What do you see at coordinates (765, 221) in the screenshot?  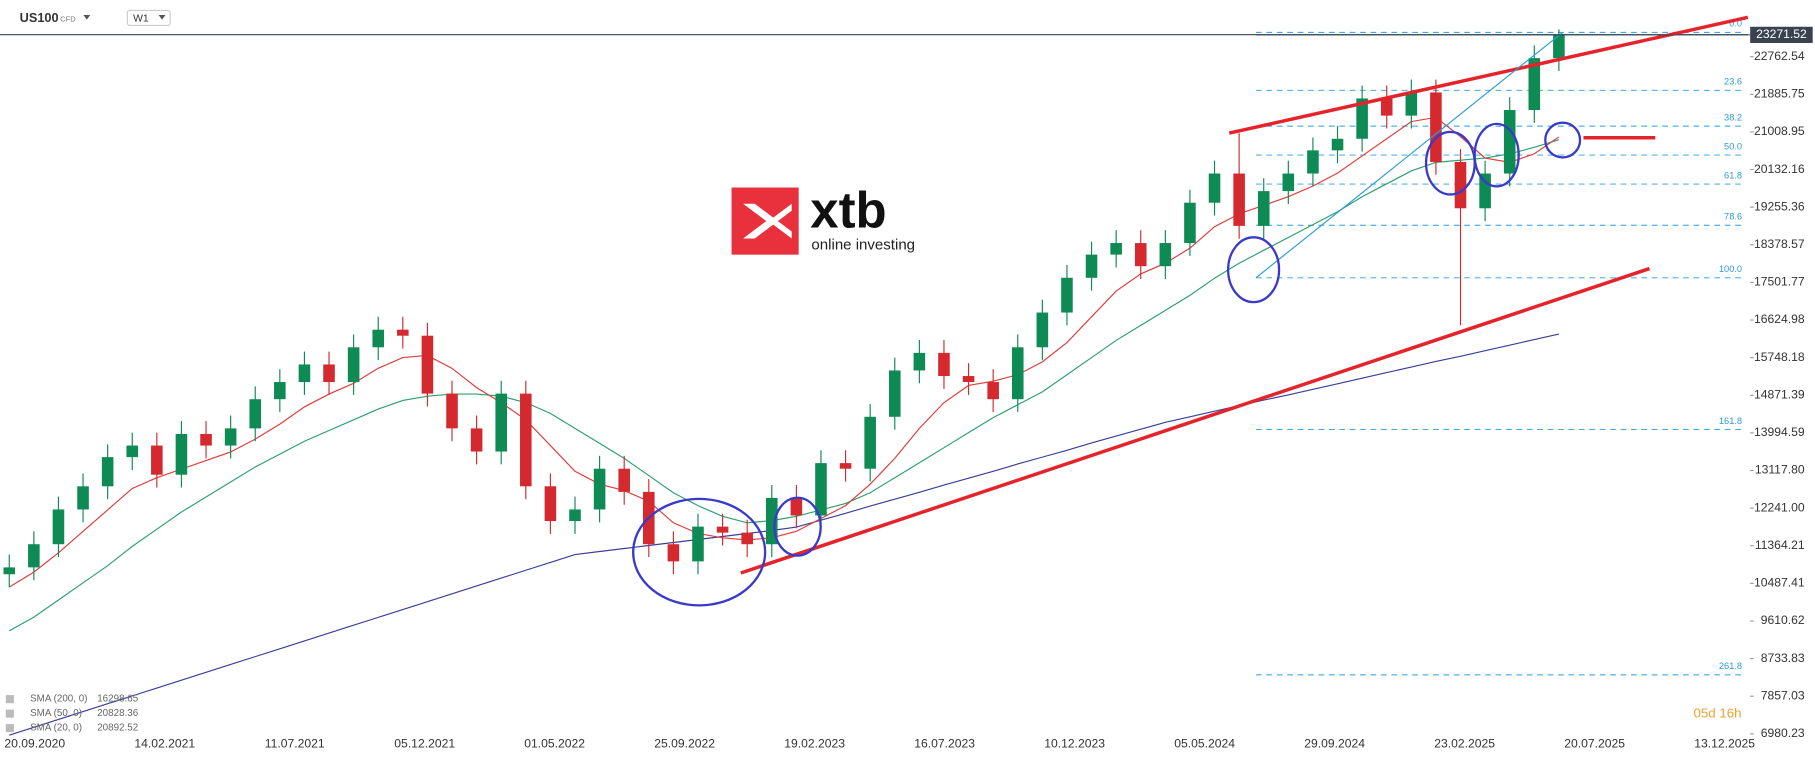 I see `logo-mark` at bounding box center [765, 221].